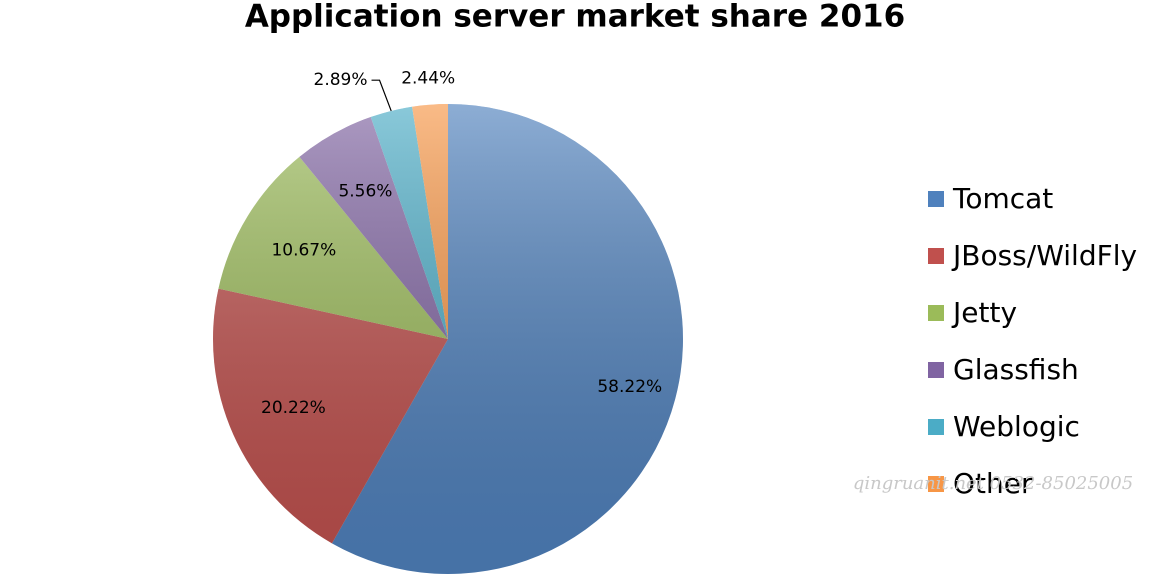 The width and height of the screenshot is (1160, 580). I want to click on legend-label: Jetty, so click(984, 312).